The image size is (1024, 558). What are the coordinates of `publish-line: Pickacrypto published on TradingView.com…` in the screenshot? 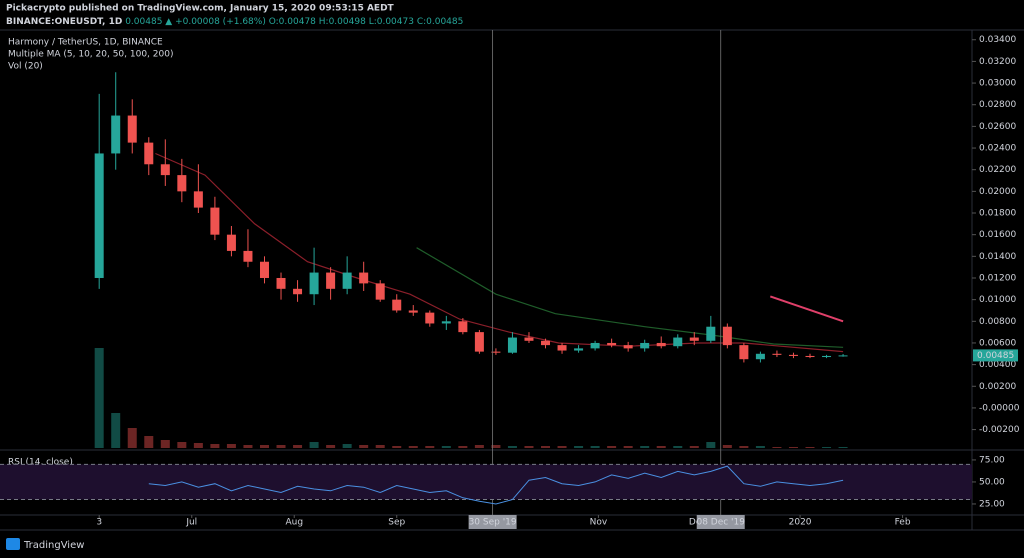 It's located at (200, 9).